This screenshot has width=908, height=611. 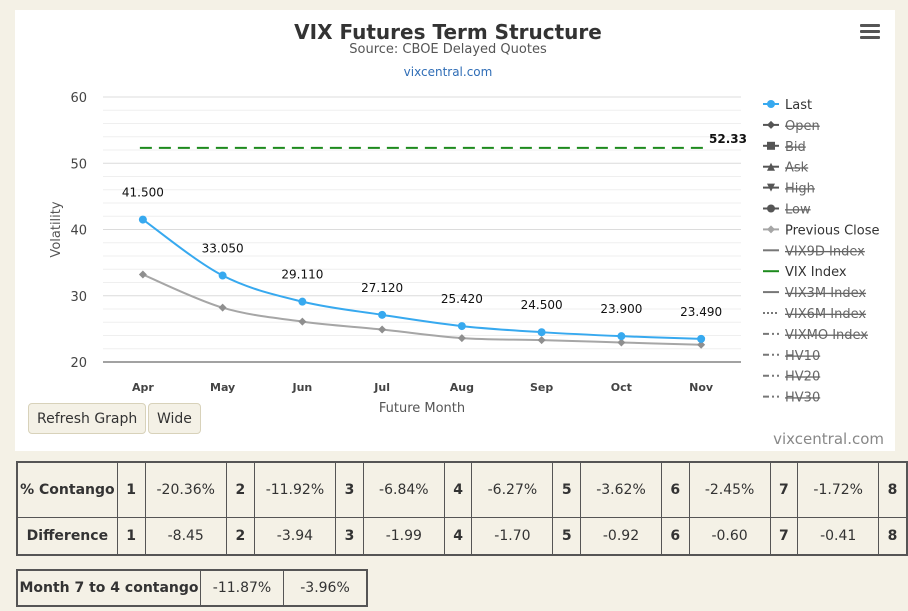 I want to click on month-number: 1, so click(x=131, y=536).